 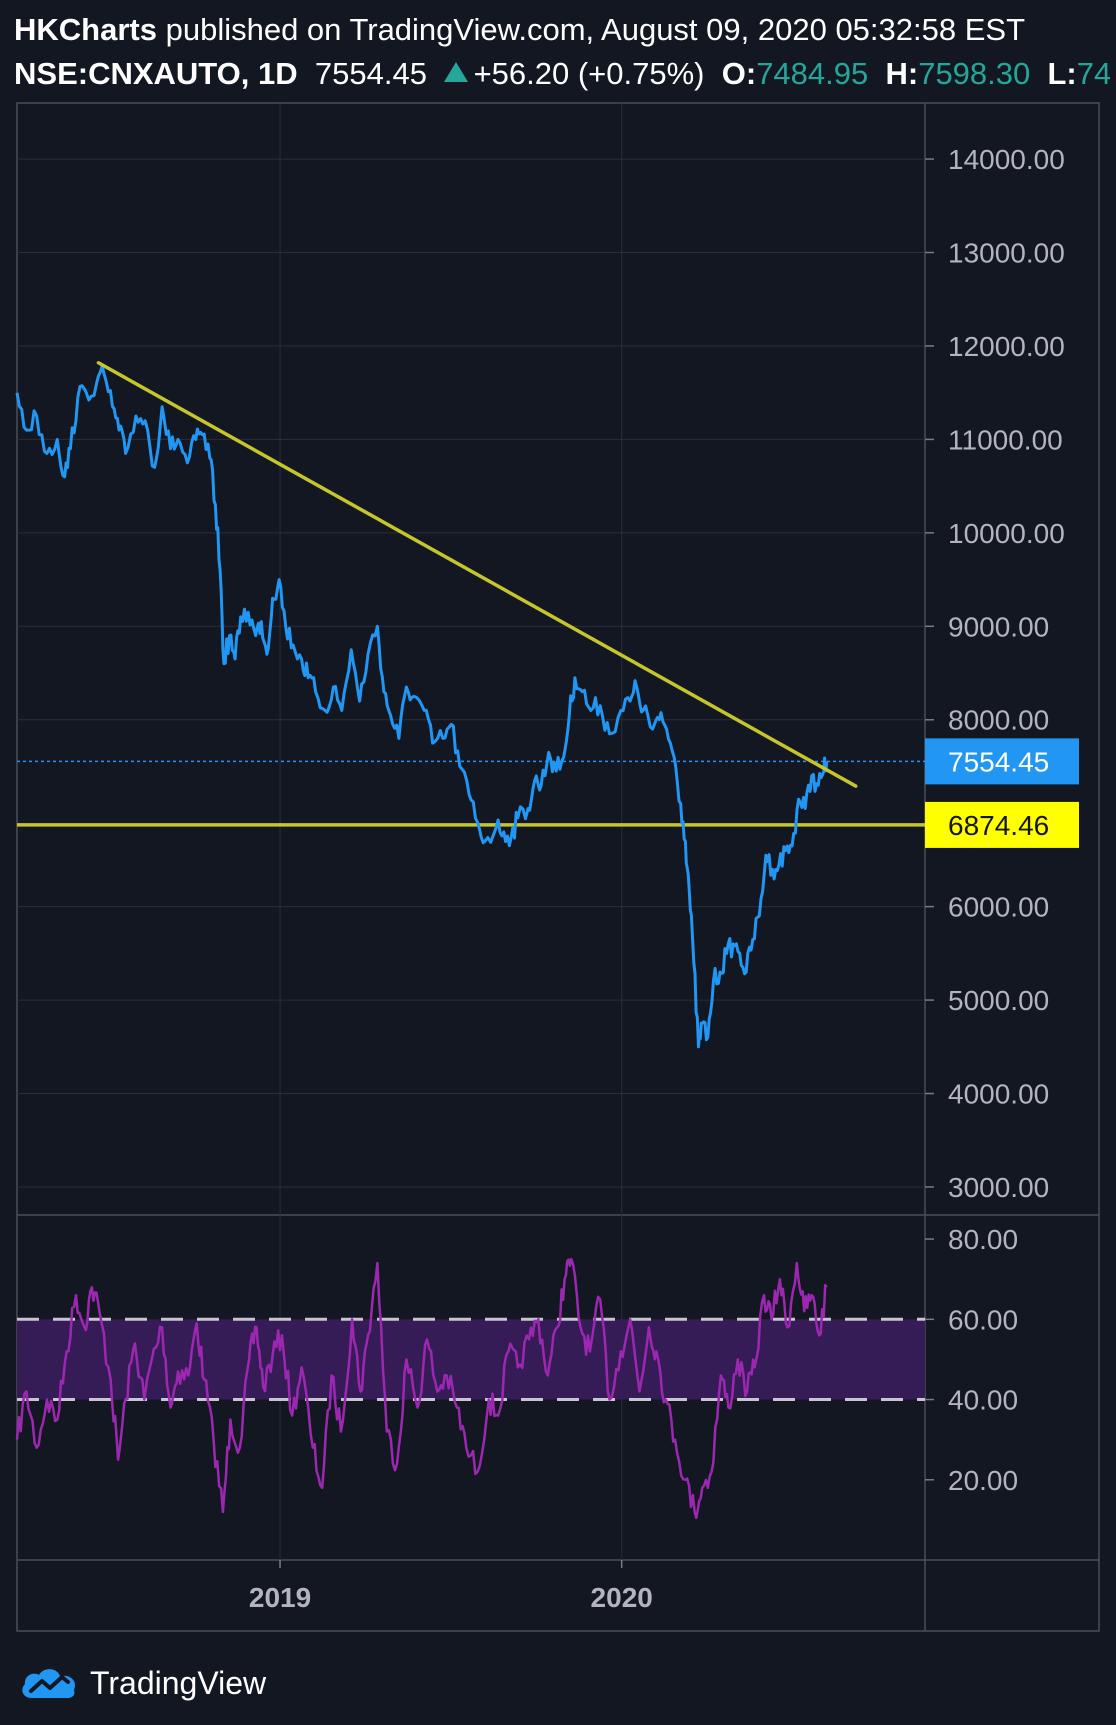 I want to click on rsi-tick-label: 80.00, so click(x=983, y=1239).